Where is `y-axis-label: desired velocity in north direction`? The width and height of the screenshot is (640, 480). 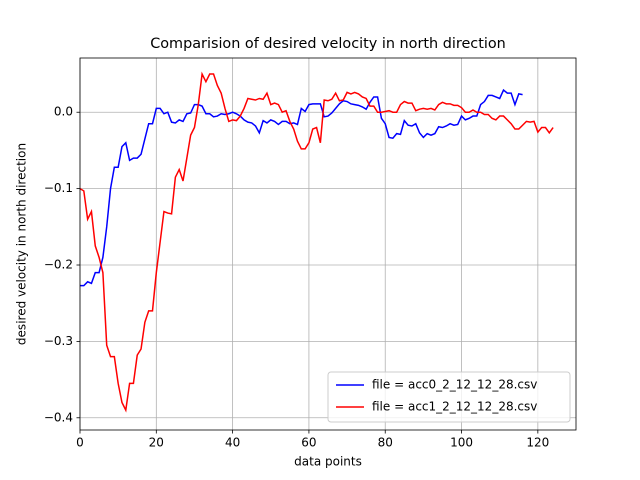 y-axis-label: desired velocity in north direction is located at coordinates (22, 244).